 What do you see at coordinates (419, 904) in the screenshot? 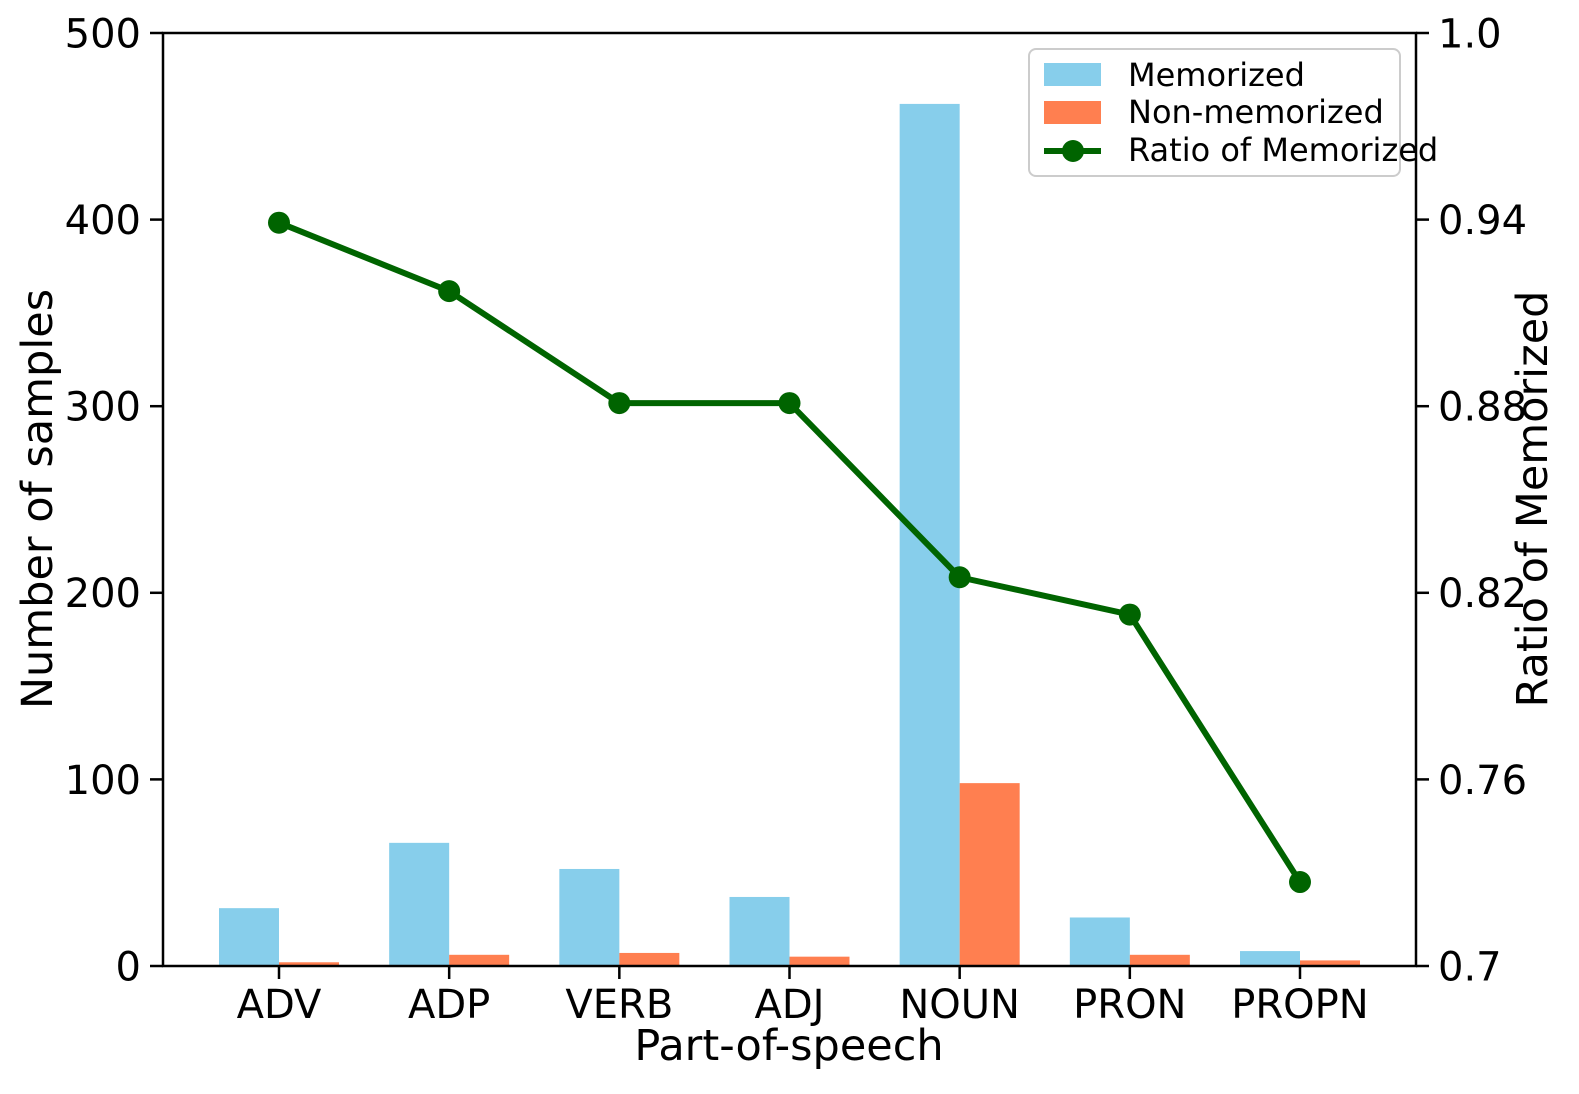
I see `bar-memorized-adp` at bounding box center [419, 904].